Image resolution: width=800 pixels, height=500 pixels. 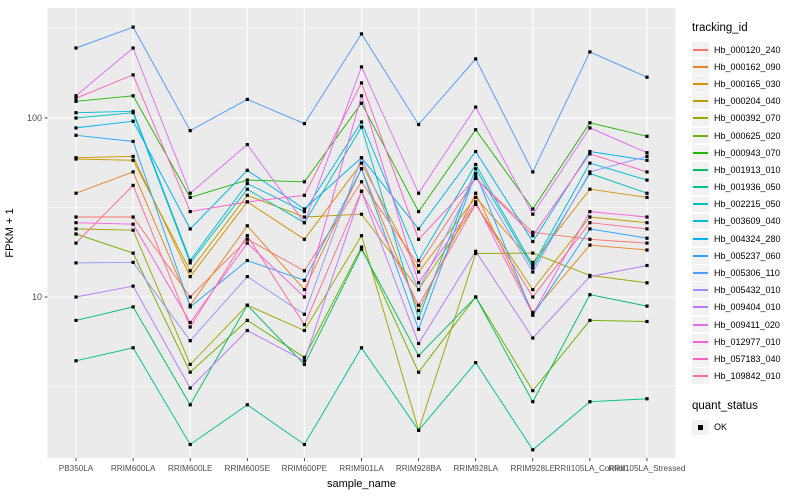 I want to click on x-axis-title: sample_name, so click(x=361, y=484).